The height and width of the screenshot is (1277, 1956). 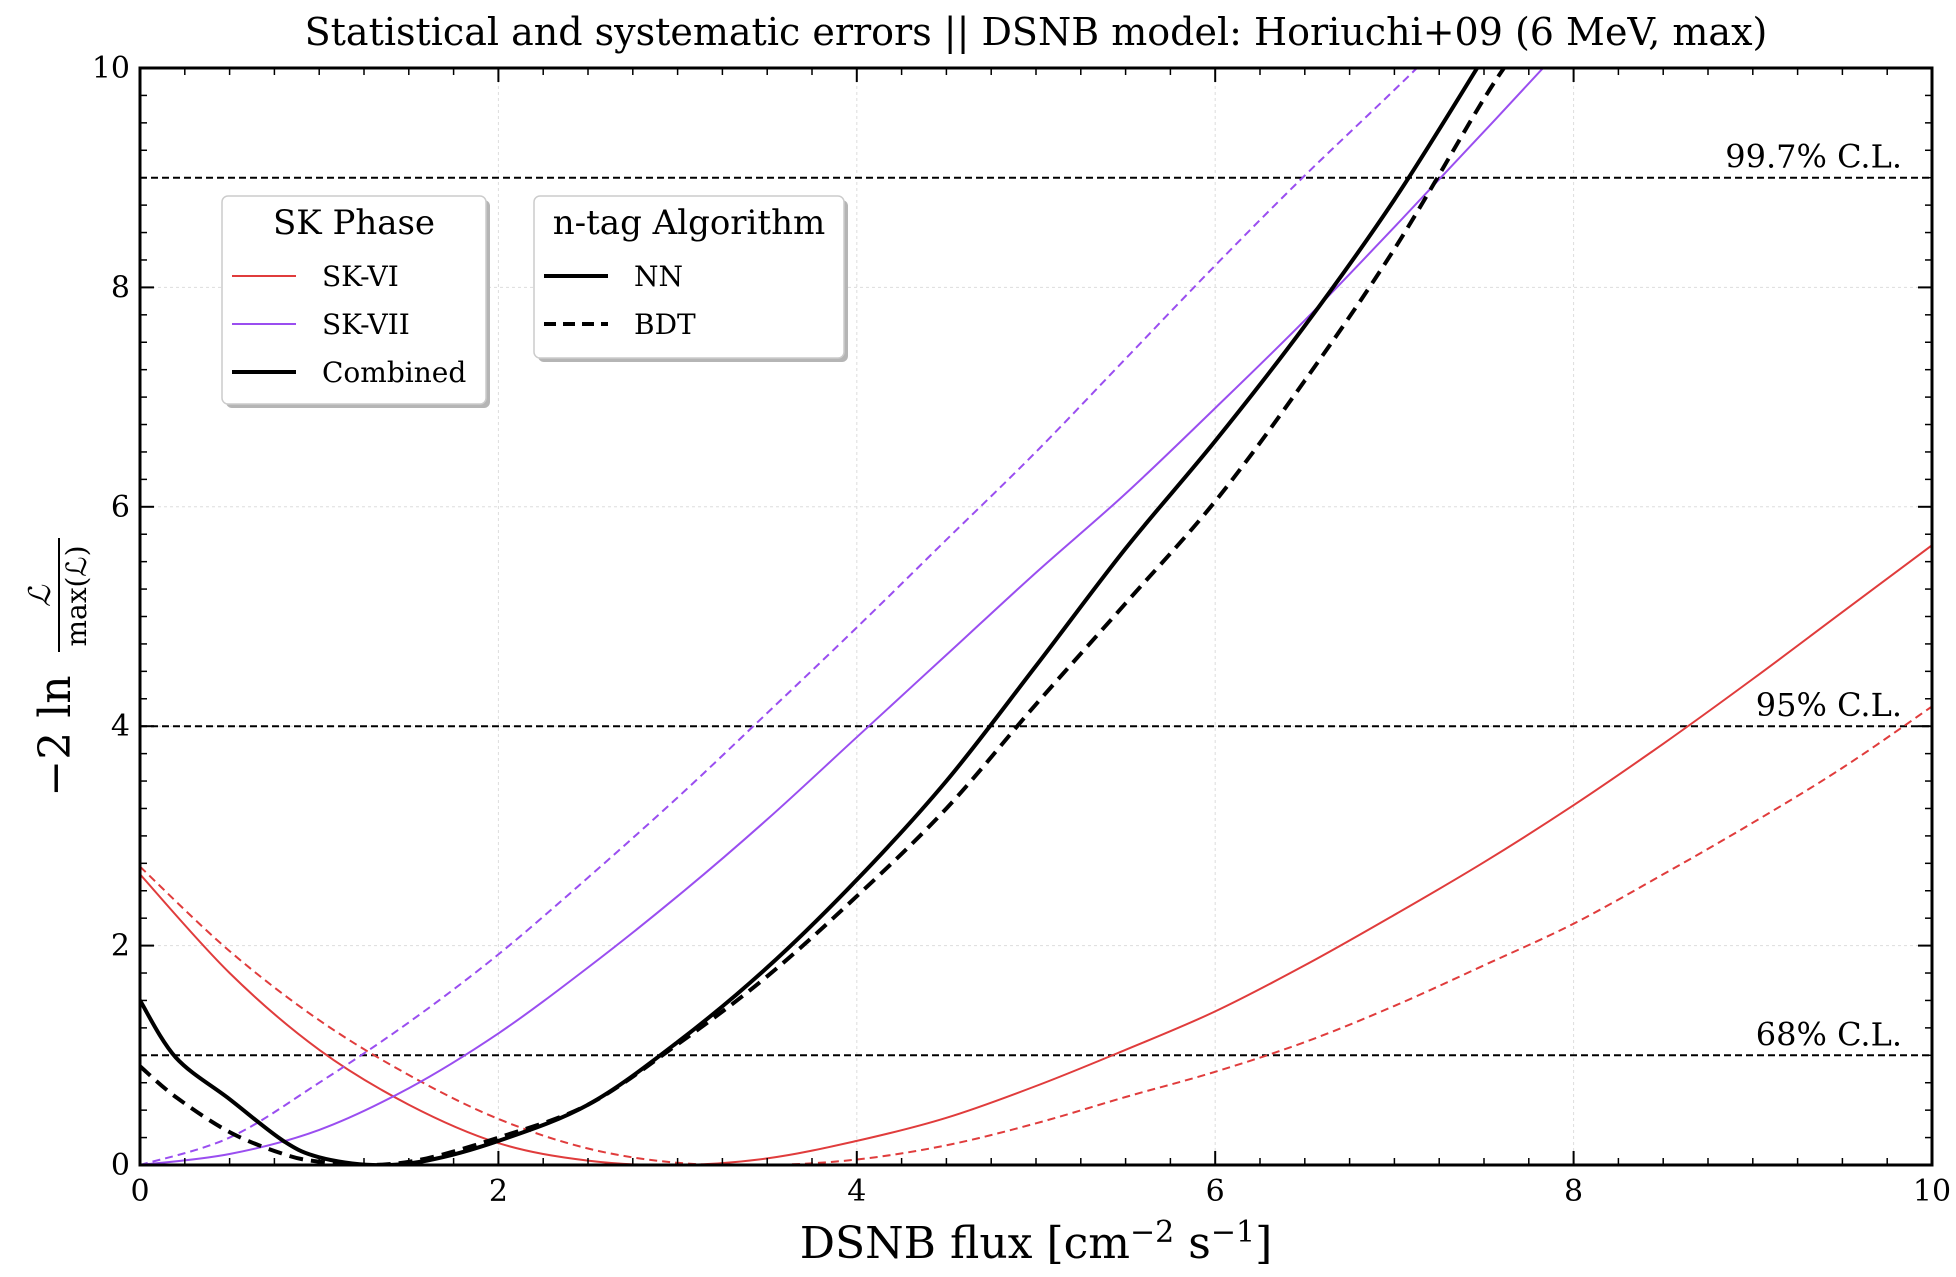 I want to click on legend-title: n-tag Algorithm, so click(x=689, y=223).